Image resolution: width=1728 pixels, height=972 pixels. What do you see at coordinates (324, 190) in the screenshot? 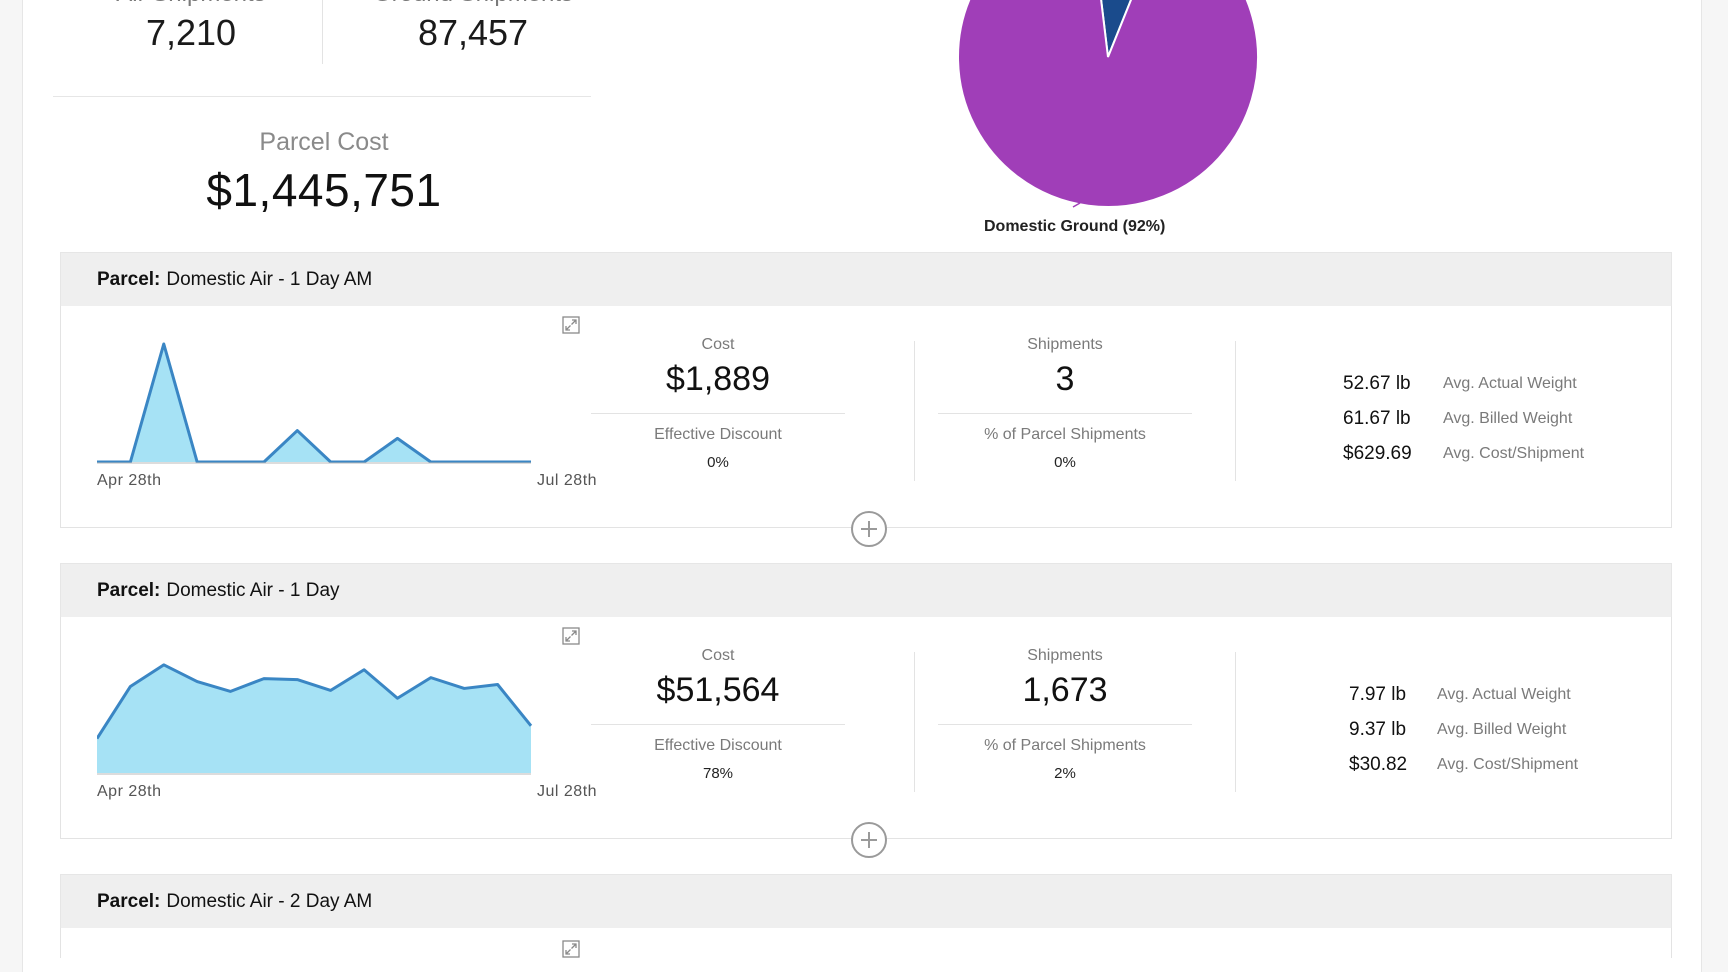
I see `parcel-cost-value: $1,445,751` at bounding box center [324, 190].